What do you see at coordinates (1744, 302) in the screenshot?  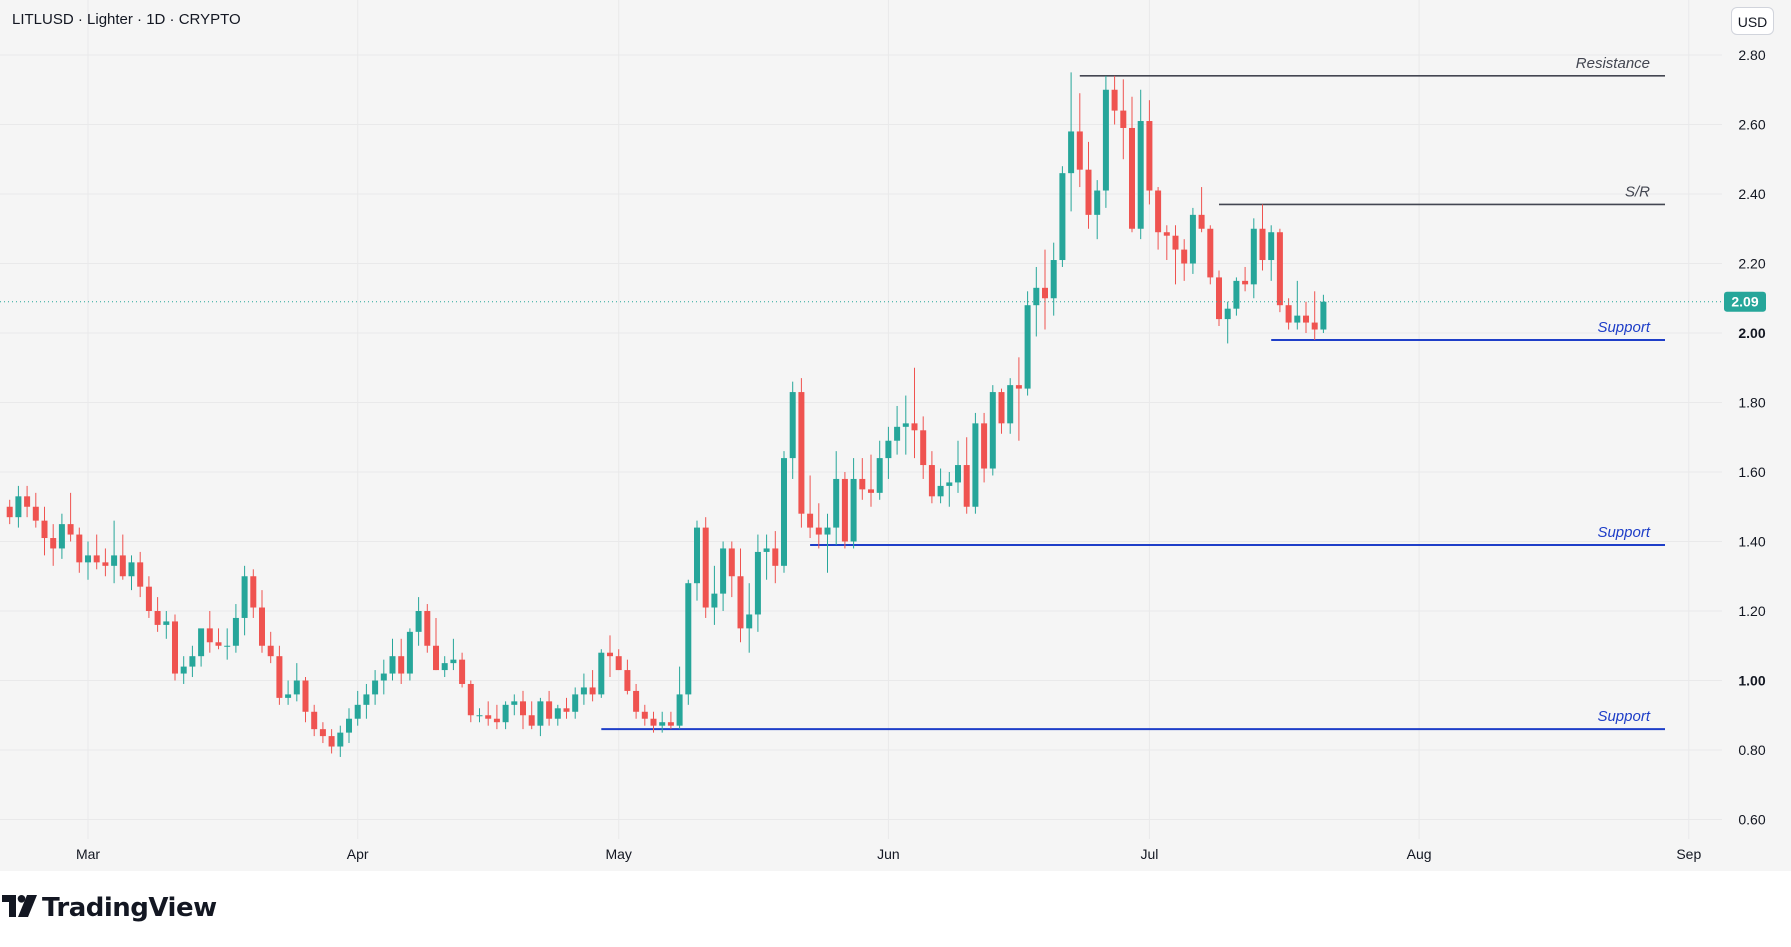 I see `last-price-text: 2.09` at bounding box center [1744, 302].